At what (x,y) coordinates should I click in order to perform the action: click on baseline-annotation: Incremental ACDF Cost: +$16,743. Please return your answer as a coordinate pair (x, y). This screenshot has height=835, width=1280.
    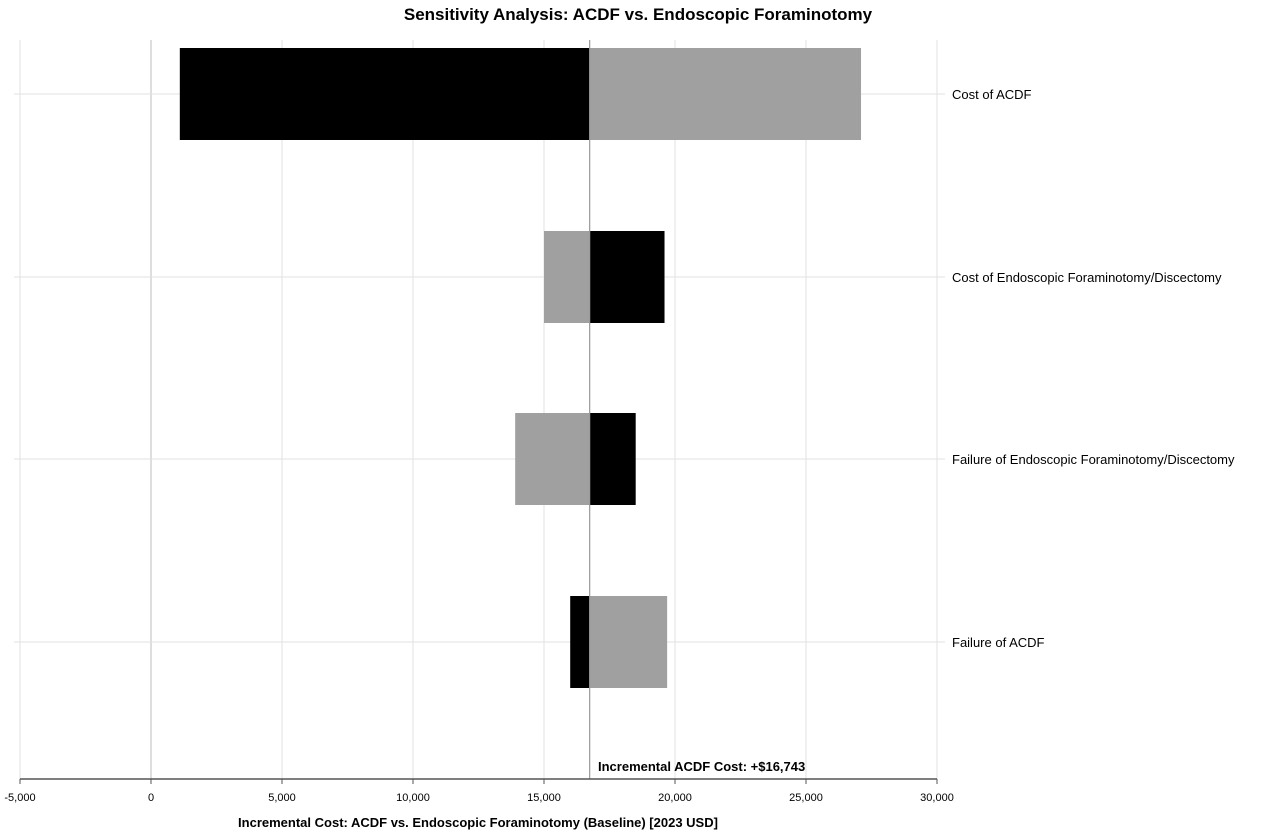
    Looking at the image, I should click on (701, 766).